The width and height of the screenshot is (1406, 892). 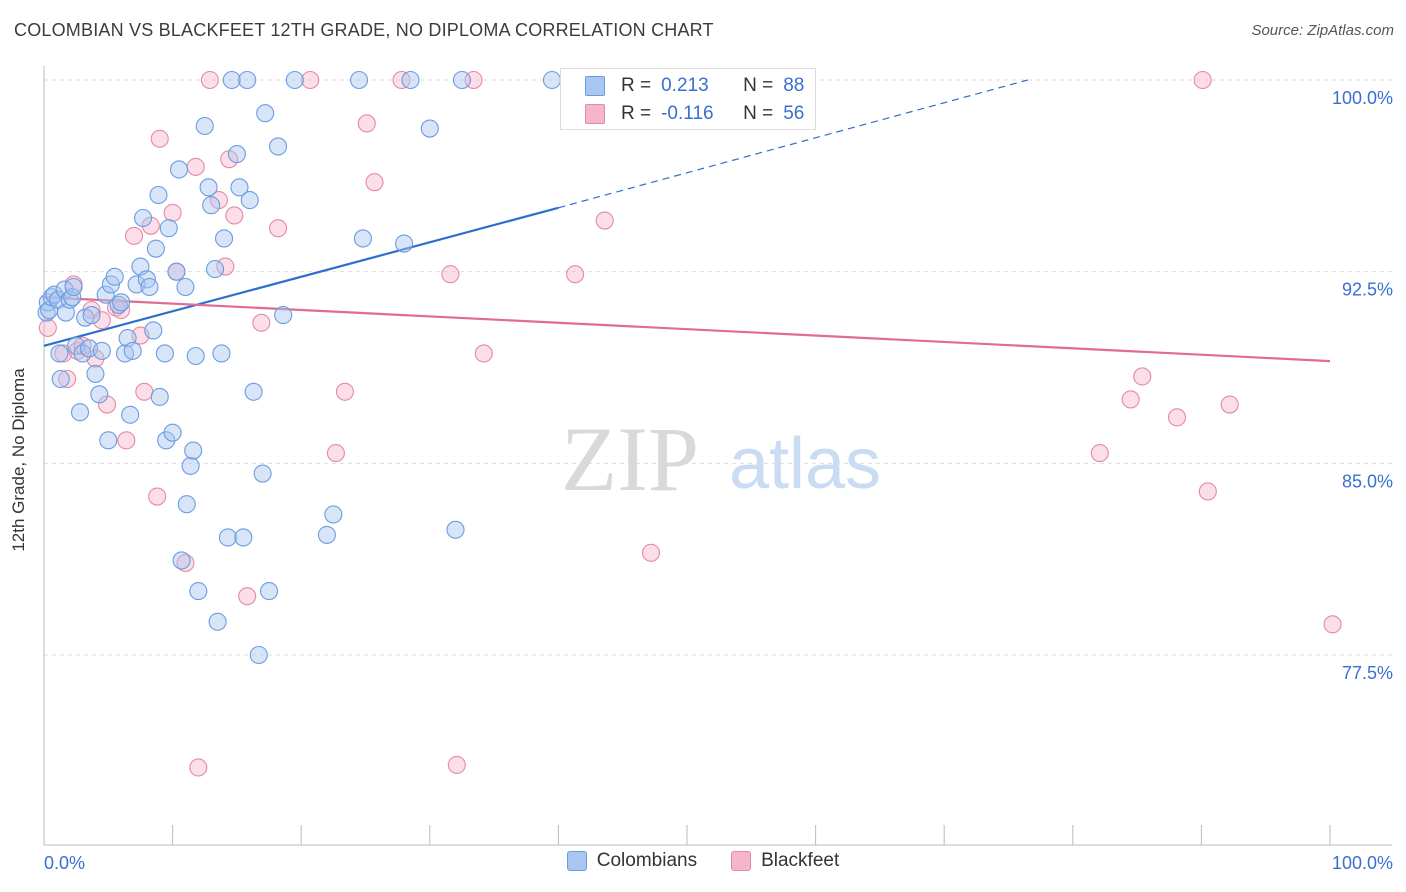 I want to click on y-axis-label: 12th Grade, No Diploma, so click(x=18, y=460).